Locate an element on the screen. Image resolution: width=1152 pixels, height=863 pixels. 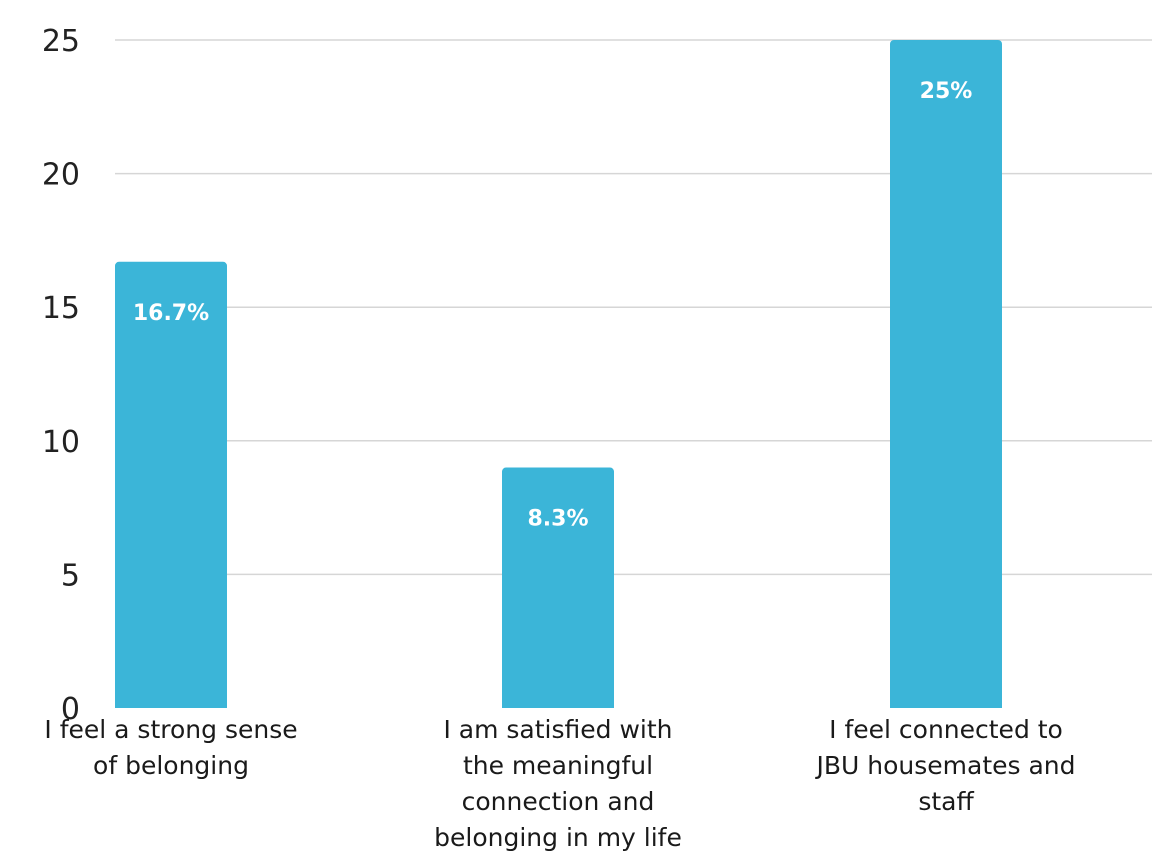
bar-data-label: 25% is located at coordinates (946, 91).